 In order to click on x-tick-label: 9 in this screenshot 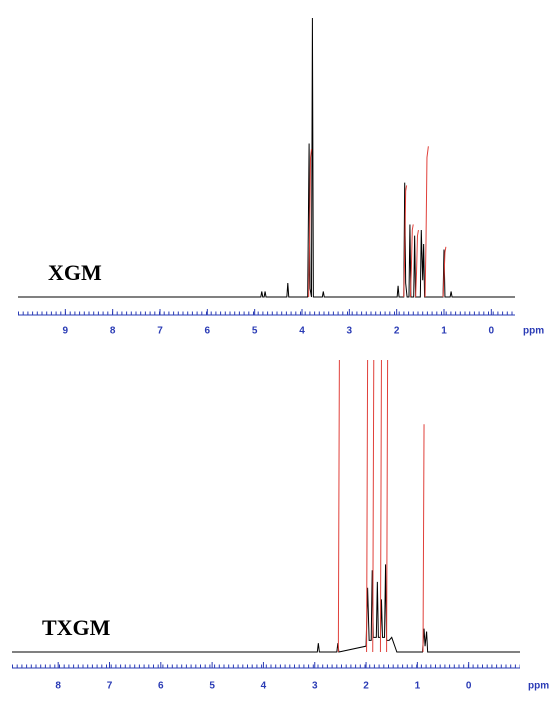, I will do `click(66, 331)`.